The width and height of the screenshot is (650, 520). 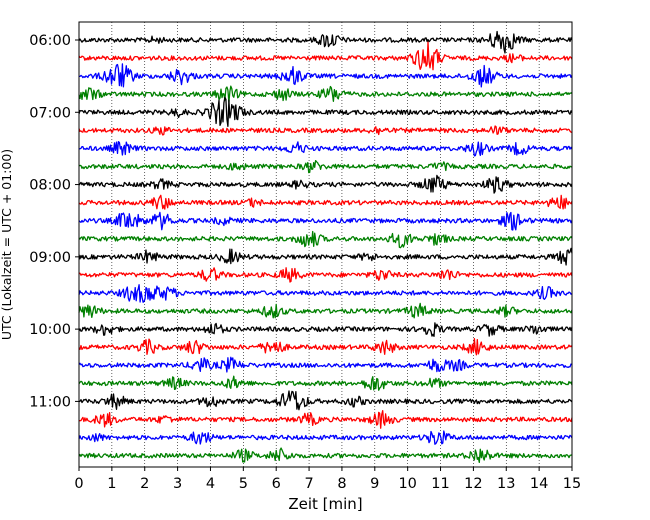 What do you see at coordinates (539, 484) in the screenshot?
I see `x-tick-label: 14` at bounding box center [539, 484].